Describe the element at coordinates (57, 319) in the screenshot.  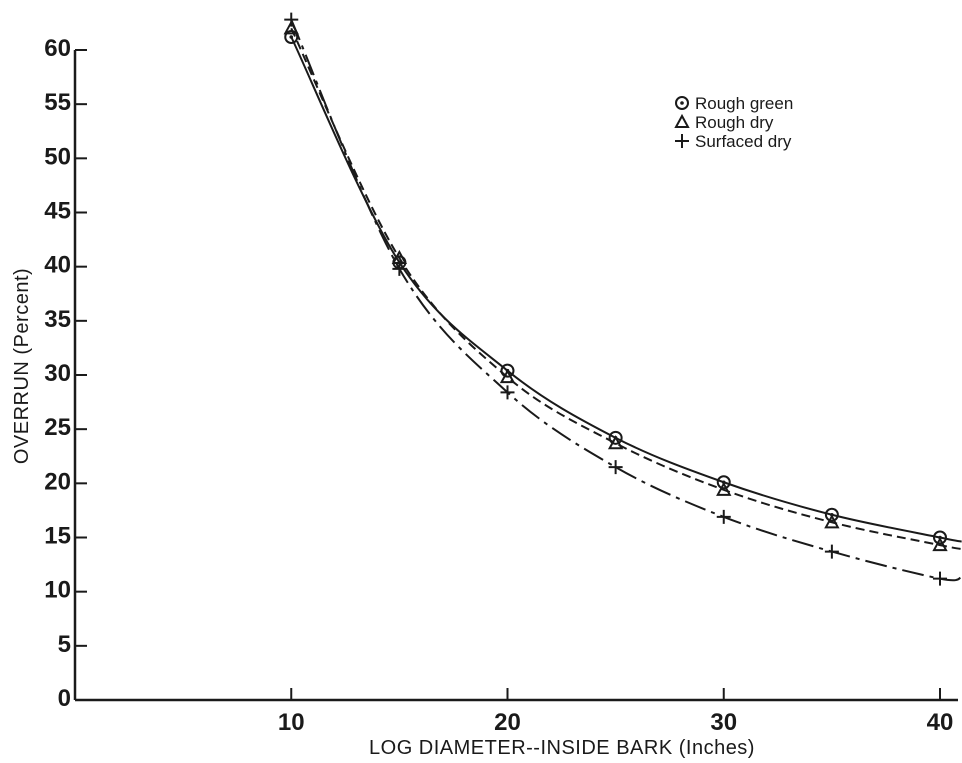
I see `y-tick-label: 35` at that location.